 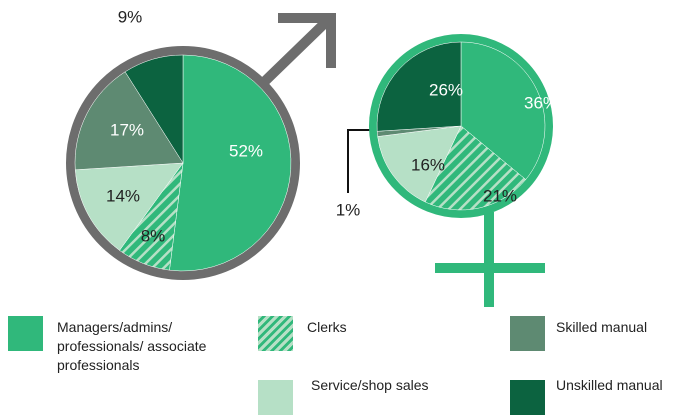 I want to click on legend-label: Service/shop sales, so click(x=370, y=385).